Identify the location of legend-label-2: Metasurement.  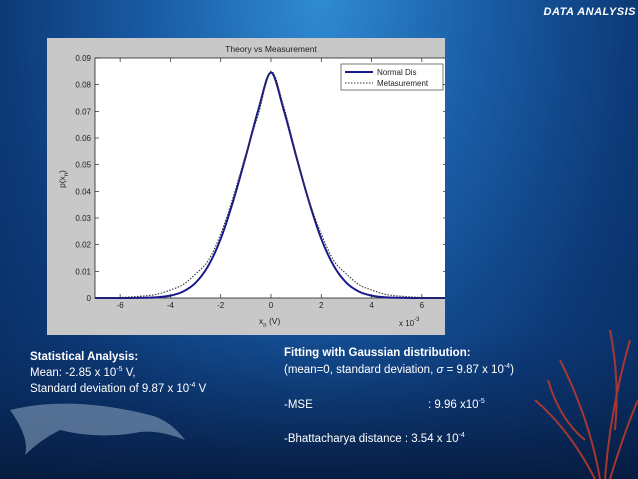
(403, 83).